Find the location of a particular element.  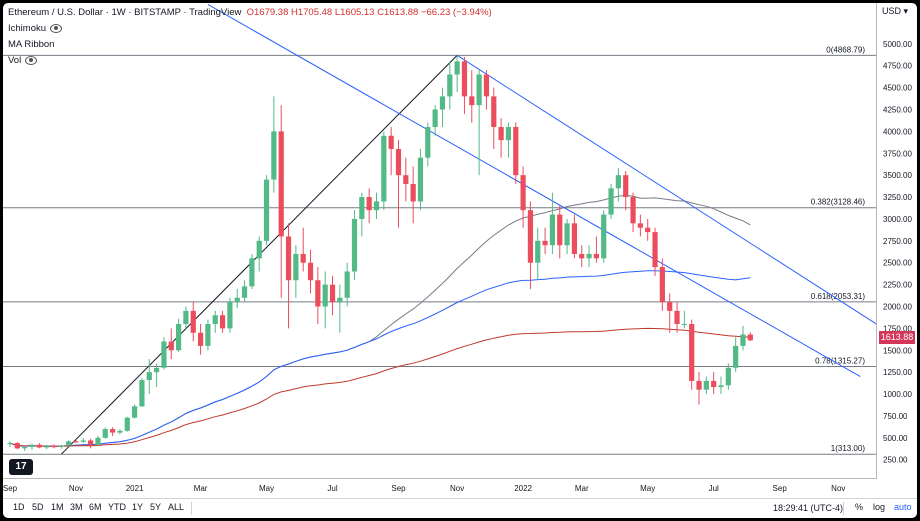

x-tick-label: Mar is located at coordinates (582, 488).